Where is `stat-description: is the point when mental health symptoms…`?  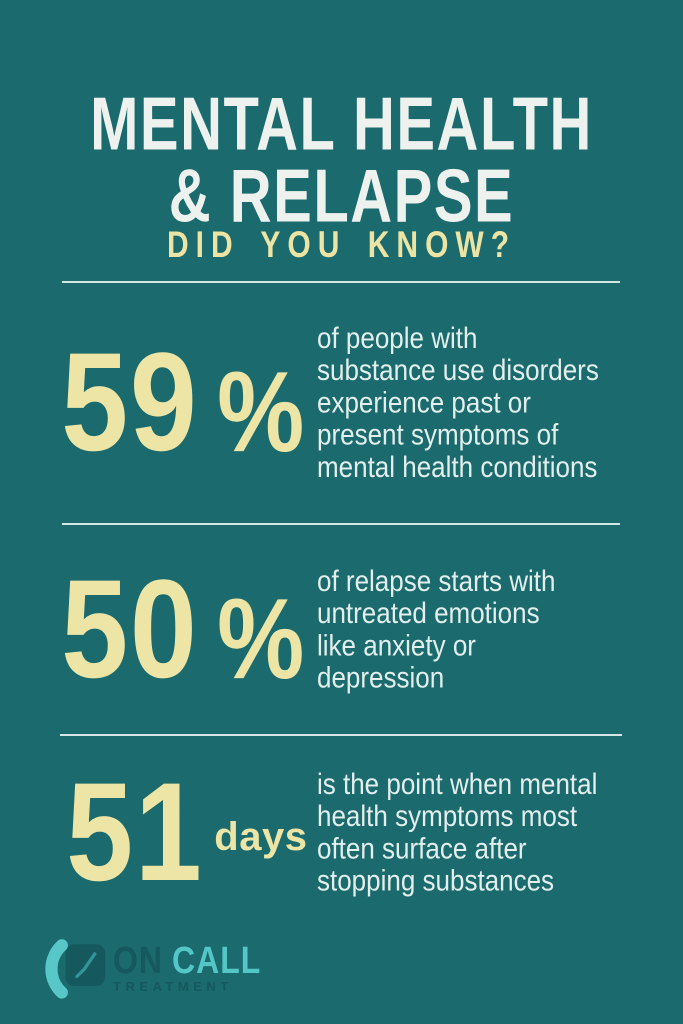
stat-description: is the point when mental health symptoms… is located at coordinates (457, 832).